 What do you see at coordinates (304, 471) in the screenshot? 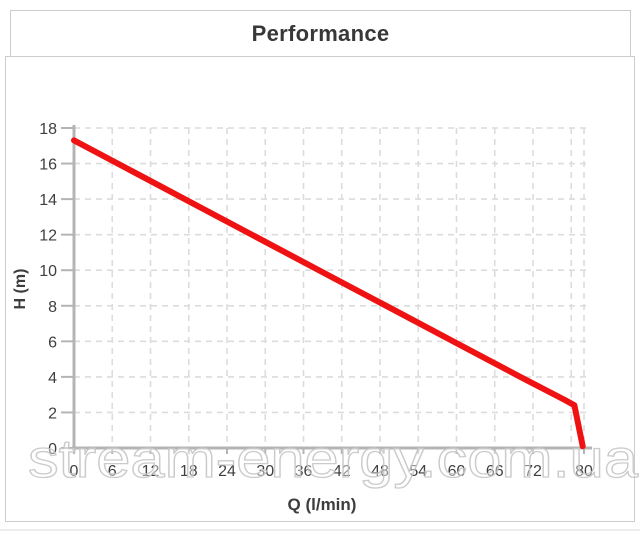
I see `x-tick-label: 36` at bounding box center [304, 471].